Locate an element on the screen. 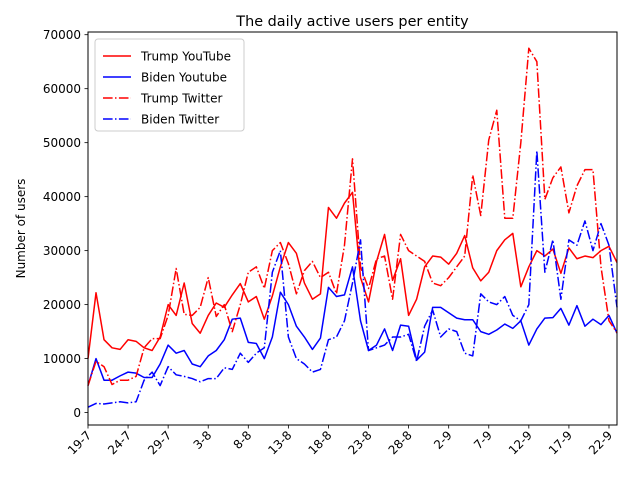 The height and width of the screenshot is (480, 640). y-tick-label: 70000 is located at coordinates (62, 35).